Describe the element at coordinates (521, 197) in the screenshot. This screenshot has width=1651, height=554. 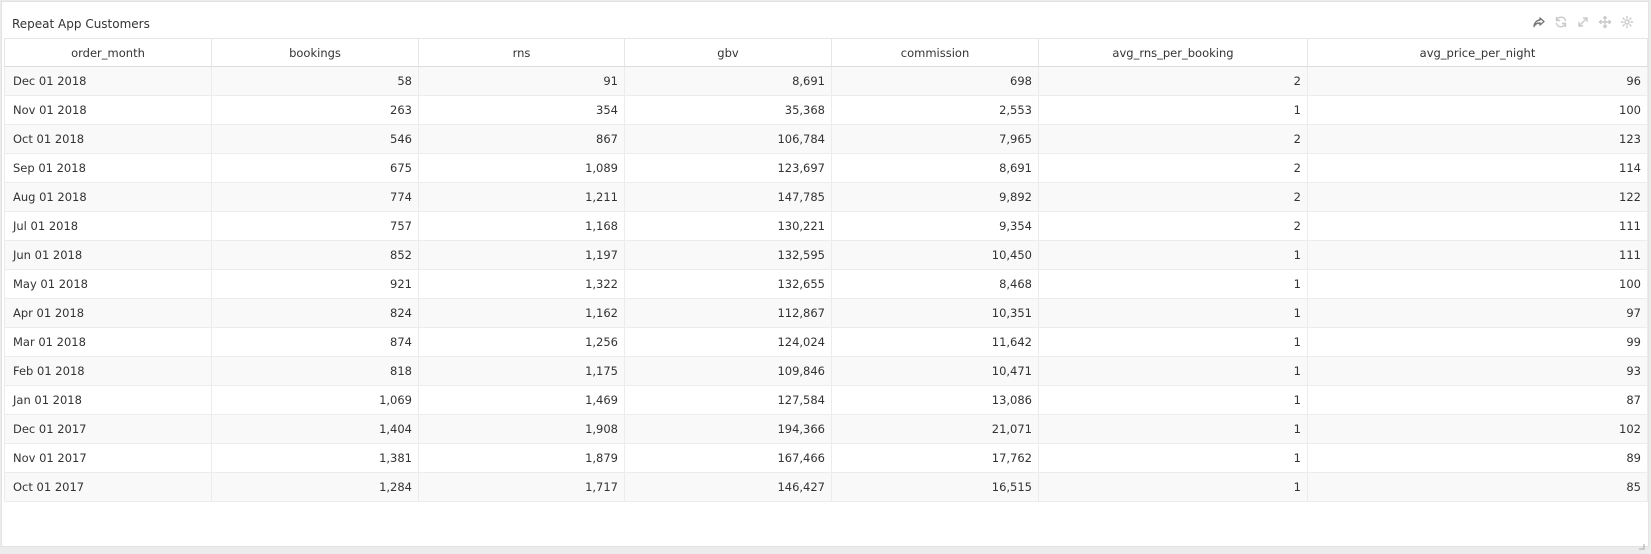
I see `table-cell-rns: 1,211` at that location.